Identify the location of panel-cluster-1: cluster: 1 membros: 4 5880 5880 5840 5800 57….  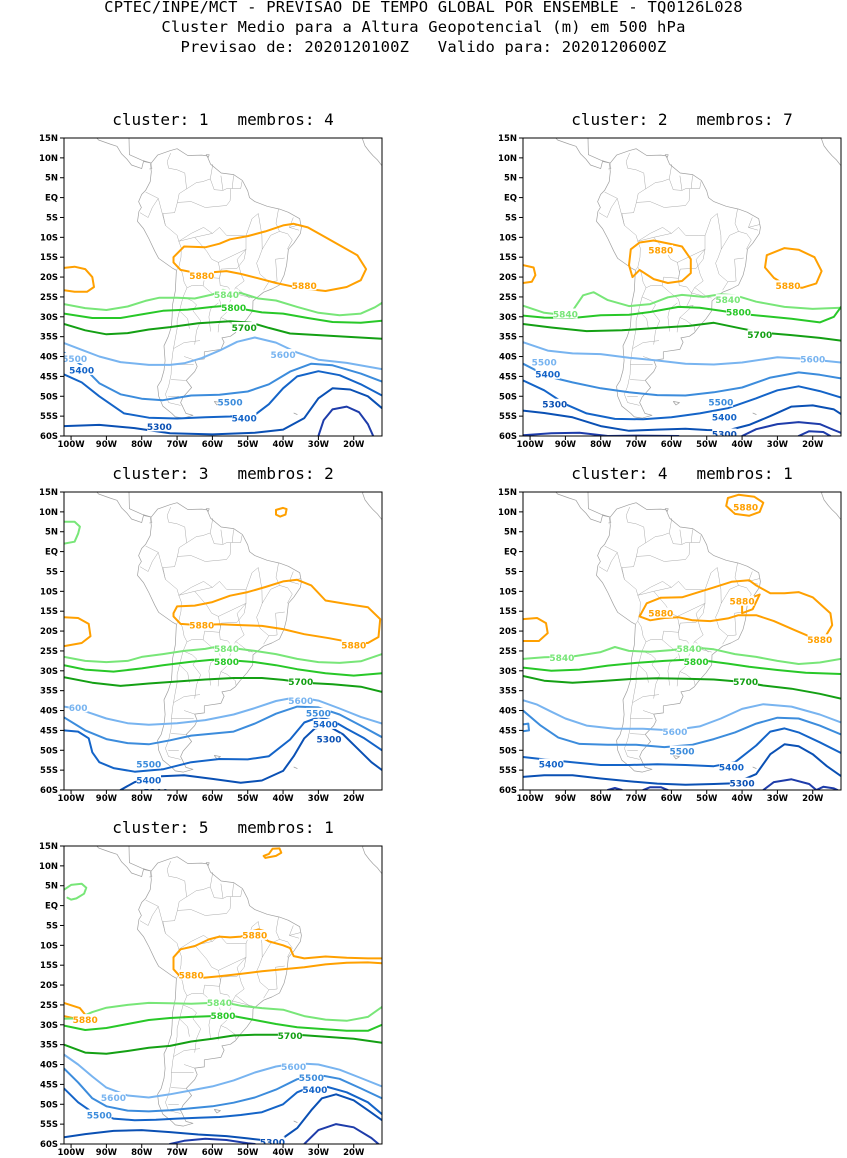
(199, 280).